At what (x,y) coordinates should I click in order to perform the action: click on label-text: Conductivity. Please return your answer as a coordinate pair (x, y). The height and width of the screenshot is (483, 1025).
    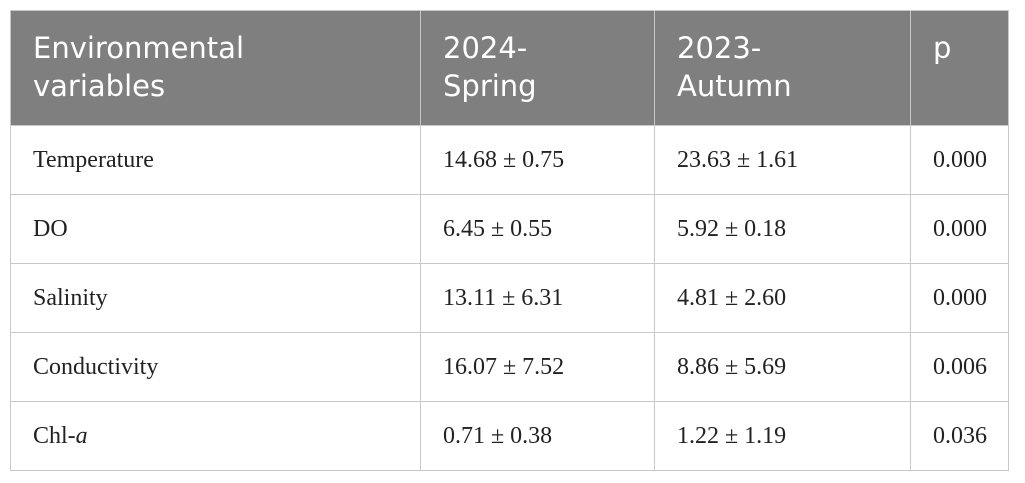
    Looking at the image, I should click on (96, 366).